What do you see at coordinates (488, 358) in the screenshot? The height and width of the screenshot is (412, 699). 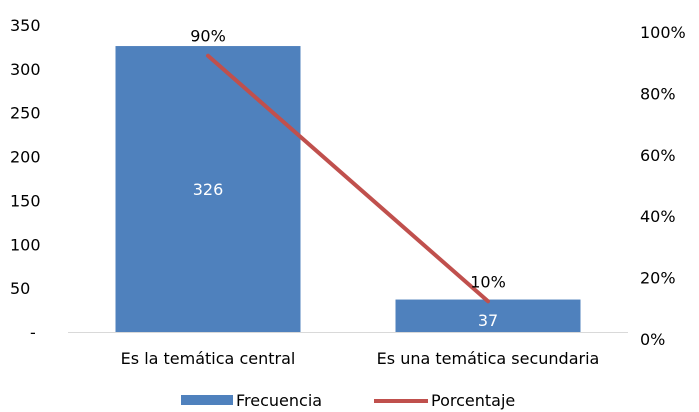 I see `category-label: Es una temática secundaria` at bounding box center [488, 358].